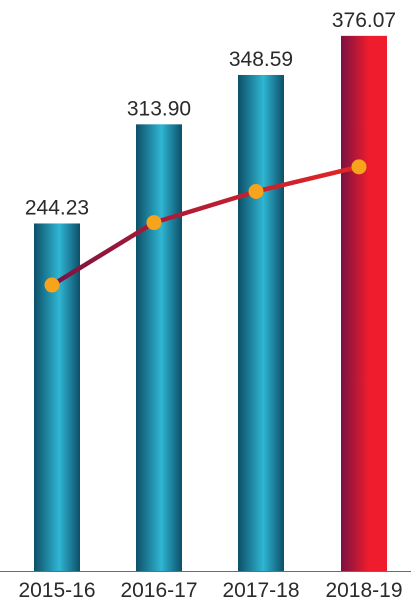 Image resolution: width=411 pixels, height=606 pixels. What do you see at coordinates (210, 590) in the screenshot?
I see `x-tick-labels-group: 2015-16 2016-17 2017-18 2018-19` at bounding box center [210, 590].